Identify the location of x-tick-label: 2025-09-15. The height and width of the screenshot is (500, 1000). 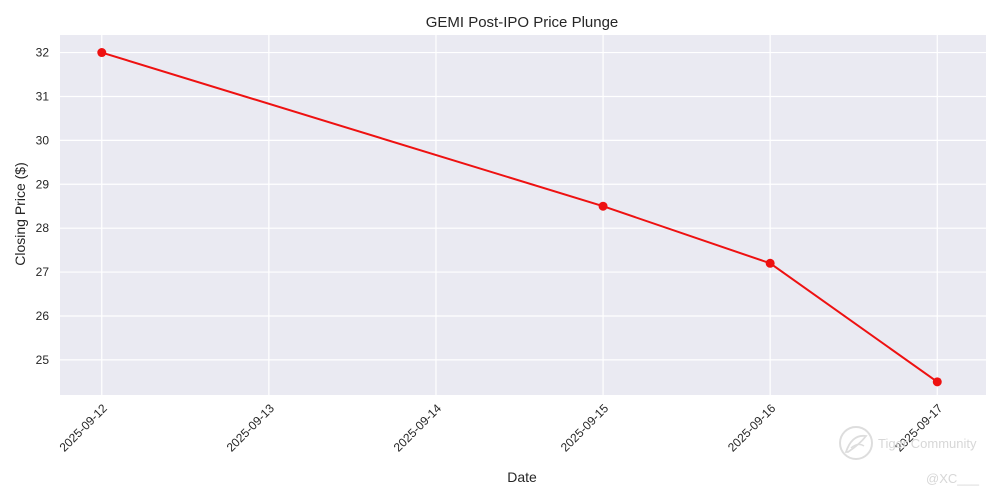
(585, 428).